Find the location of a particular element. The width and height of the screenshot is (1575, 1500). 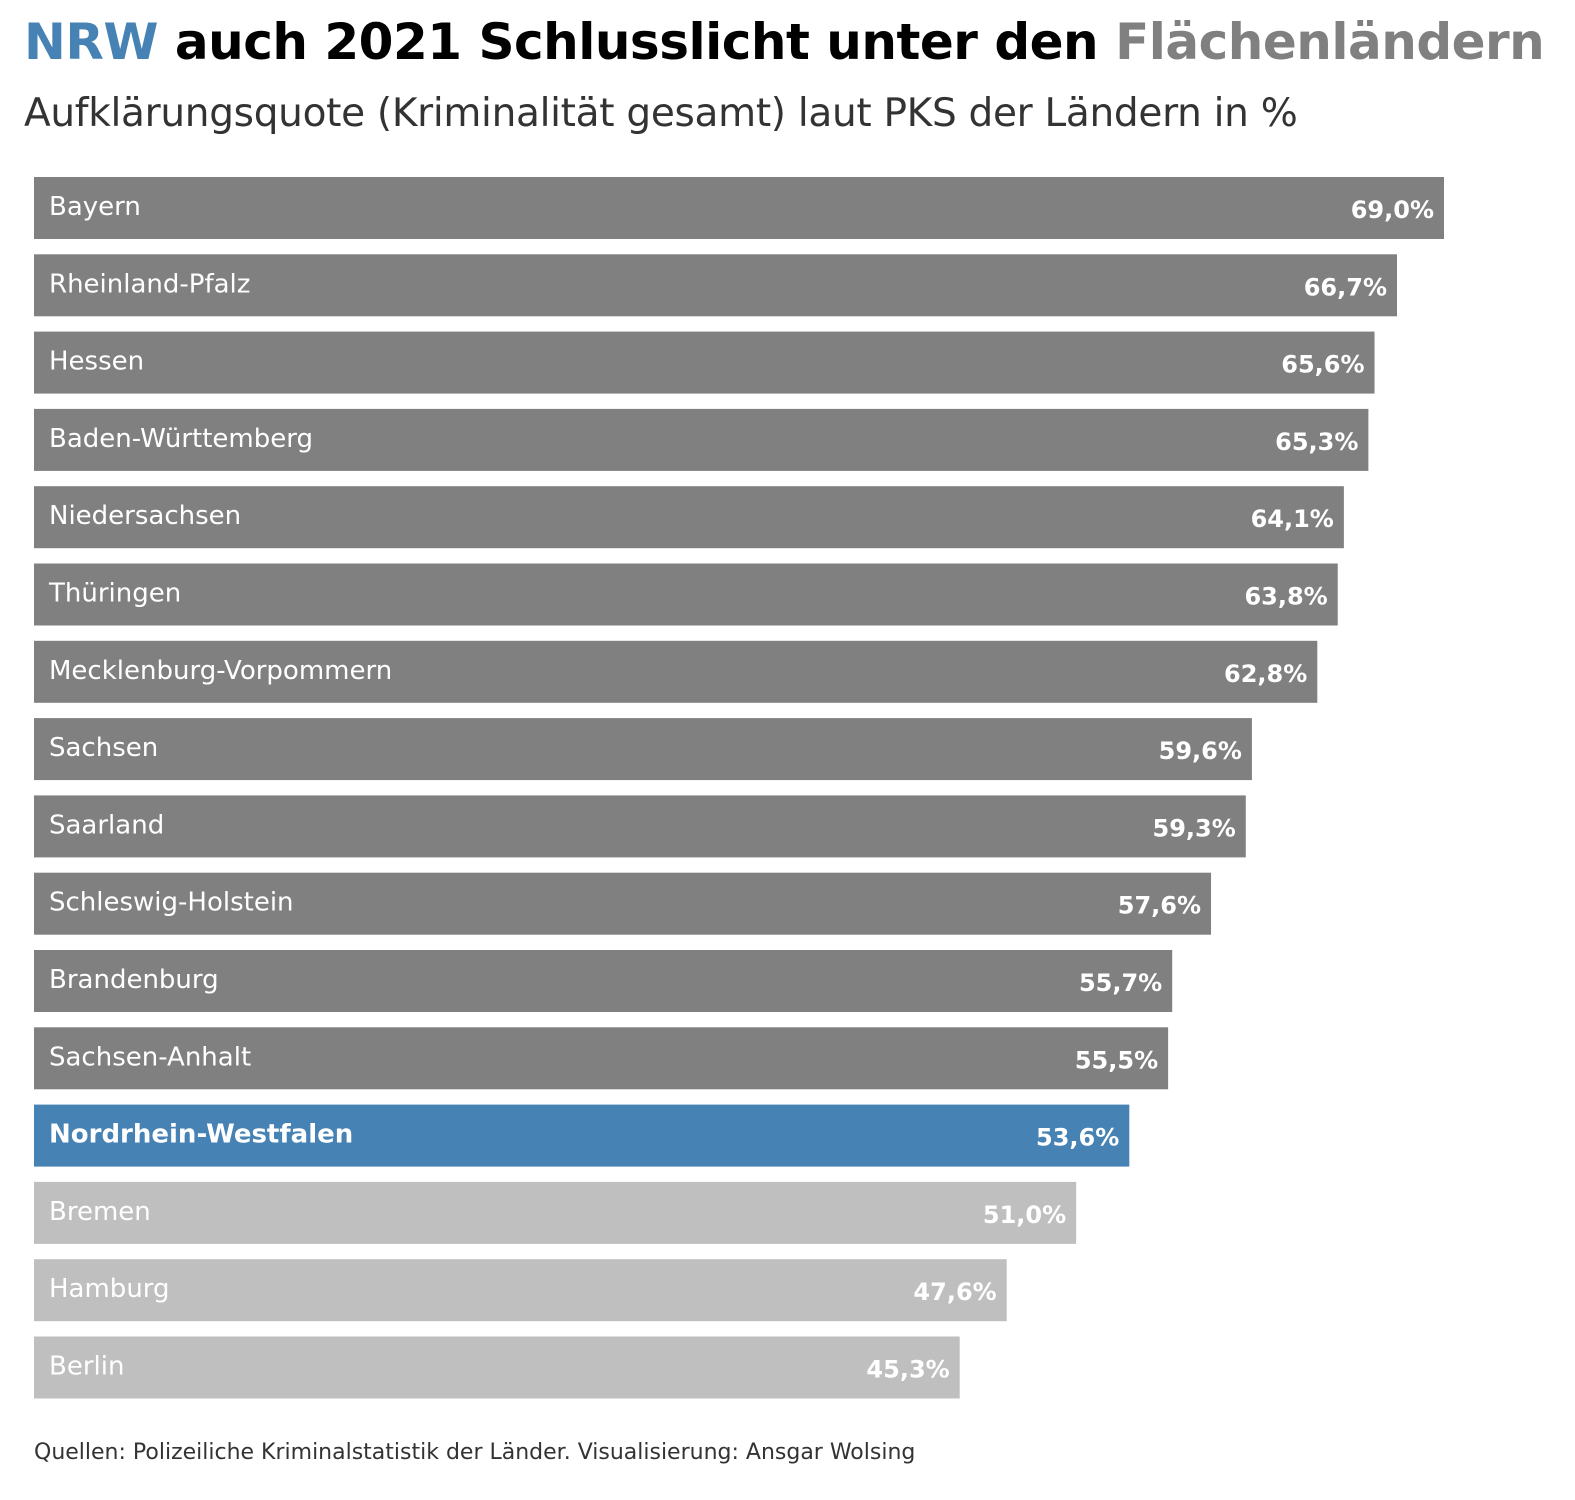

bar-bayern is located at coordinates (739, 208).